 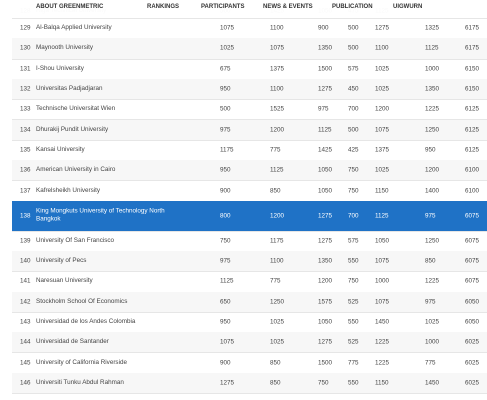 What do you see at coordinates (277, 109) in the screenshot?
I see `score: 1525` at bounding box center [277, 109].